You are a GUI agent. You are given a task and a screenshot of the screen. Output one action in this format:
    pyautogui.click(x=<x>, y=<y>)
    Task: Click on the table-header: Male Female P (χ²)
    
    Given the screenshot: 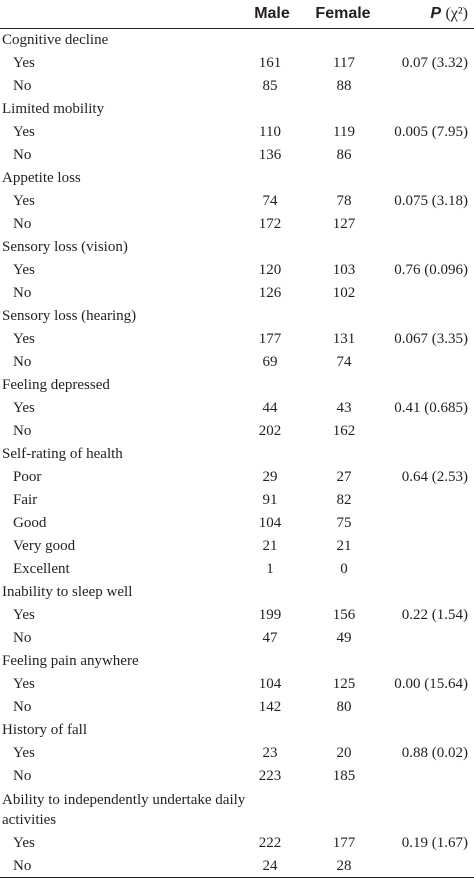 What is the action you would take?
    pyautogui.click(x=237, y=13)
    